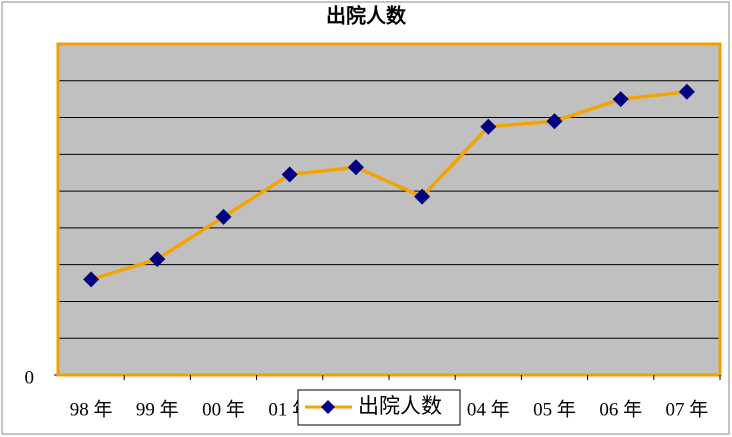 This screenshot has height=437, width=732. I want to click on legend-box, so click(379, 407).